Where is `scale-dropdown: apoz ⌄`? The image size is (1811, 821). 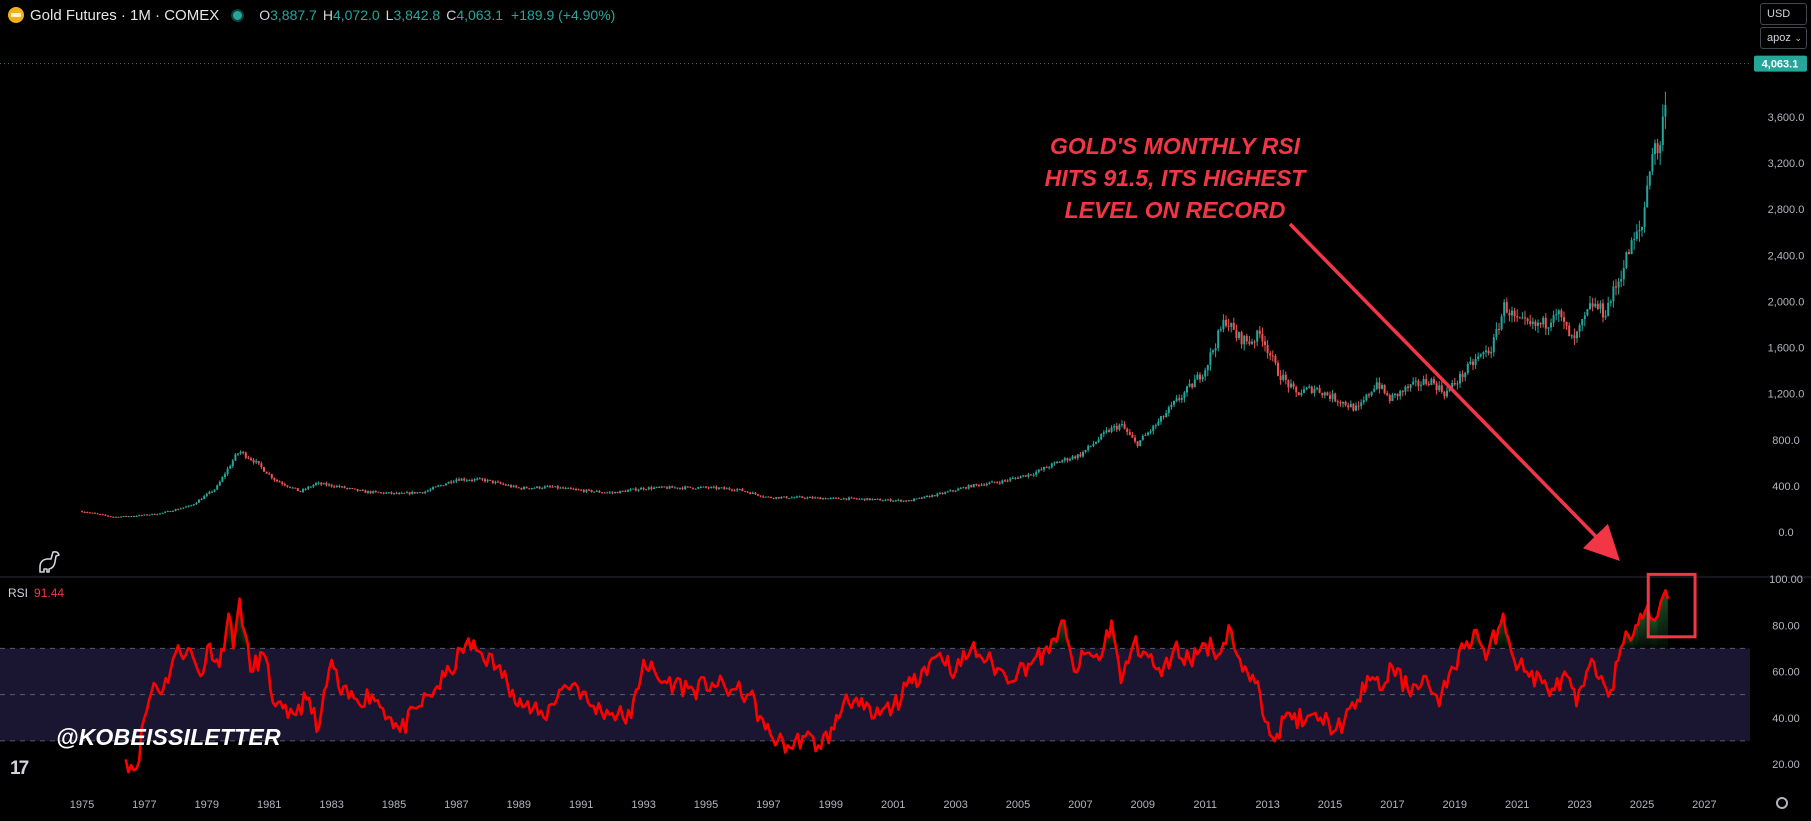 scale-dropdown: apoz ⌄ is located at coordinates (1783, 38).